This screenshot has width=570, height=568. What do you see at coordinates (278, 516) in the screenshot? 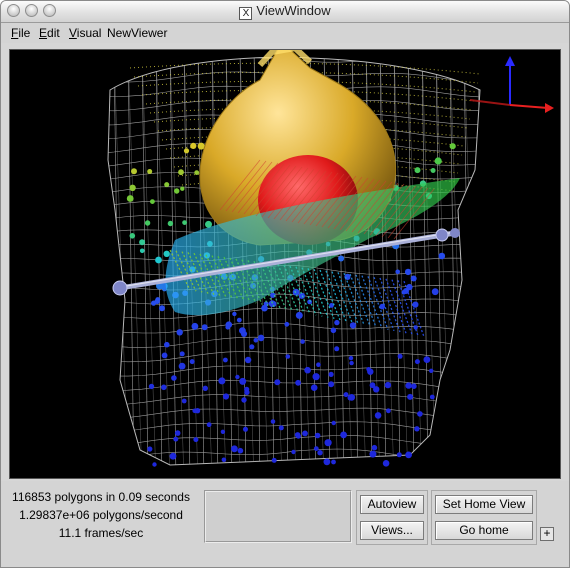
I see `empty-frame` at bounding box center [278, 516].